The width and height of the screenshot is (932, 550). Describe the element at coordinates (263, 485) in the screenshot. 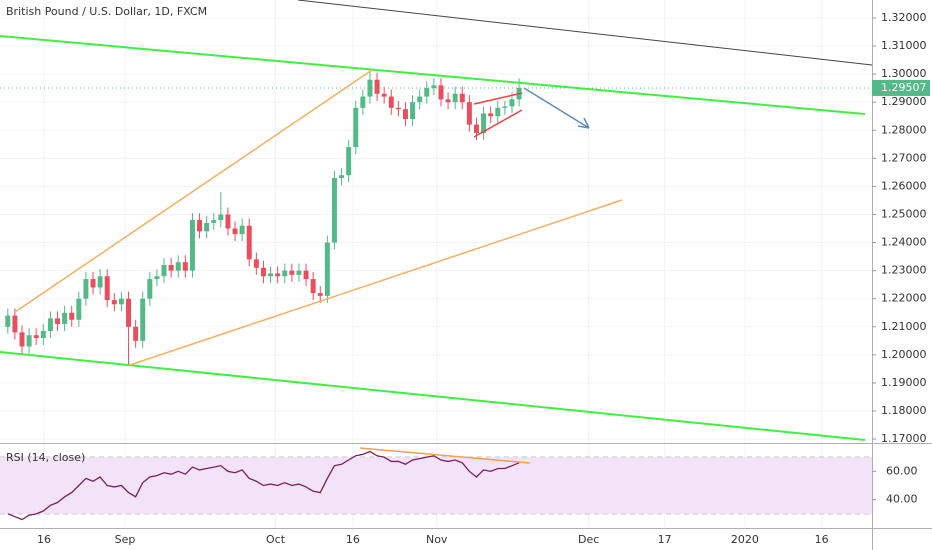

I see `rsi-line` at that location.